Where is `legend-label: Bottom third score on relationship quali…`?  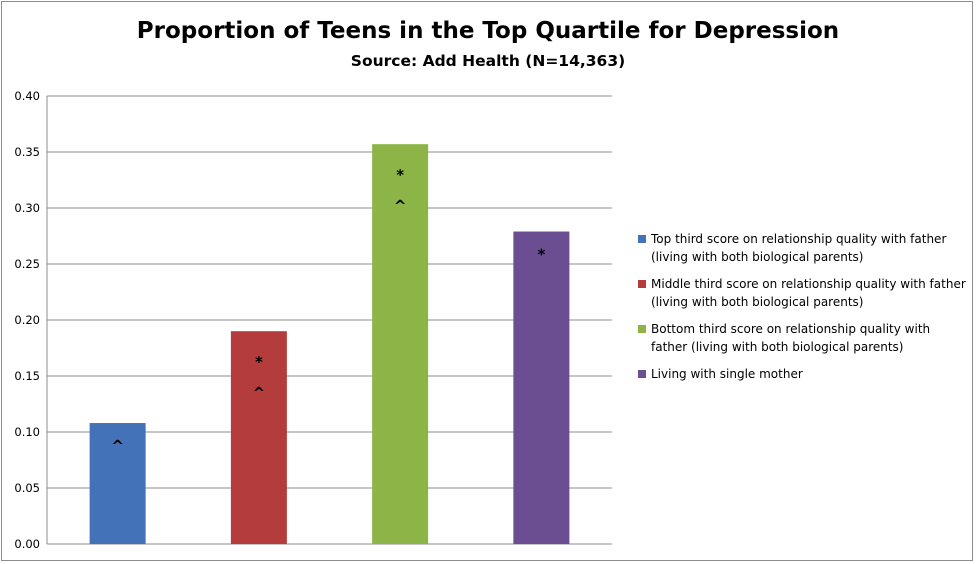 legend-label: Bottom third score on relationship quali… is located at coordinates (791, 338).